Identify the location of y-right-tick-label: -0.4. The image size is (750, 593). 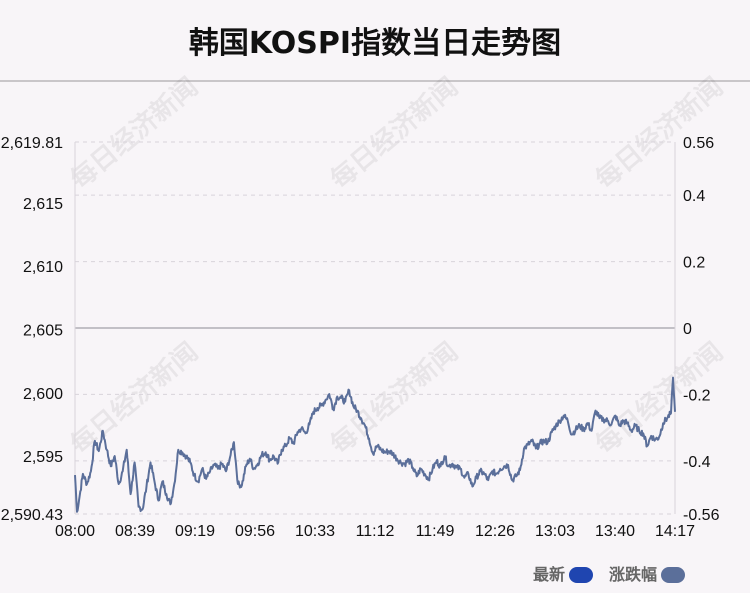
(697, 462).